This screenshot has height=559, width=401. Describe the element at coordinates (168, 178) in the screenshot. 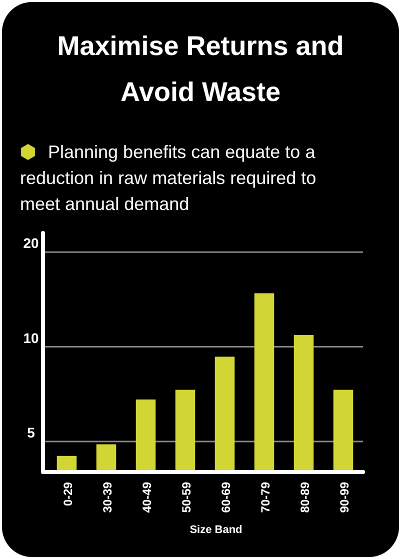

I see `chart-subtitle: Planning benefits can equate to a reduction in raw materials required to meet annual demand` at that location.